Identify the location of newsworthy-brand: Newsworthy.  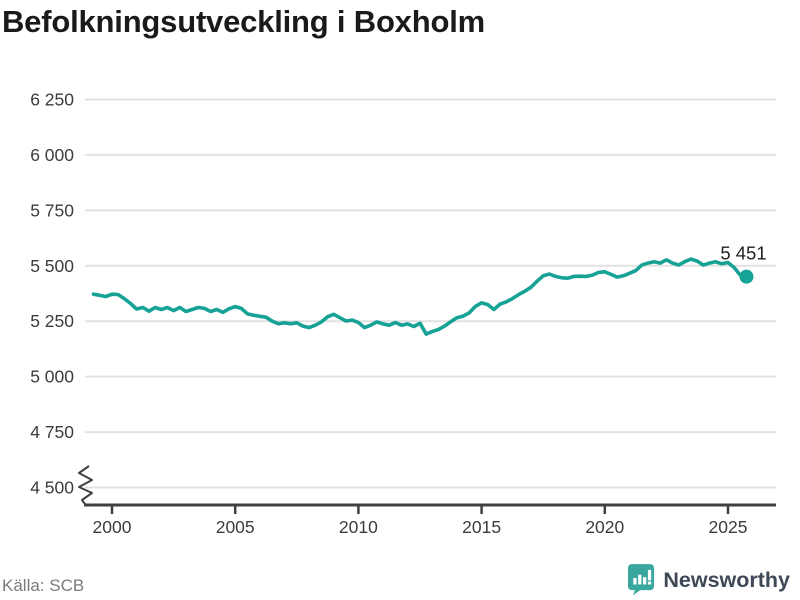
(709, 580).